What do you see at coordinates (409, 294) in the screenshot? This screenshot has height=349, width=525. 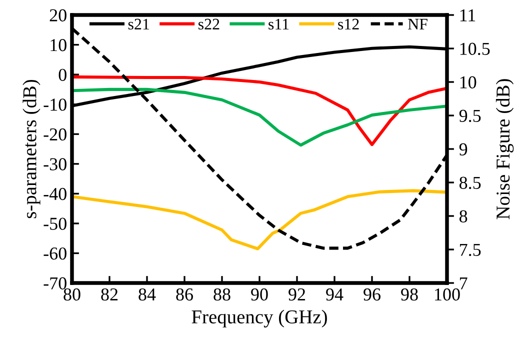 I see `x-tick-label: 98` at bounding box center [409, 294].